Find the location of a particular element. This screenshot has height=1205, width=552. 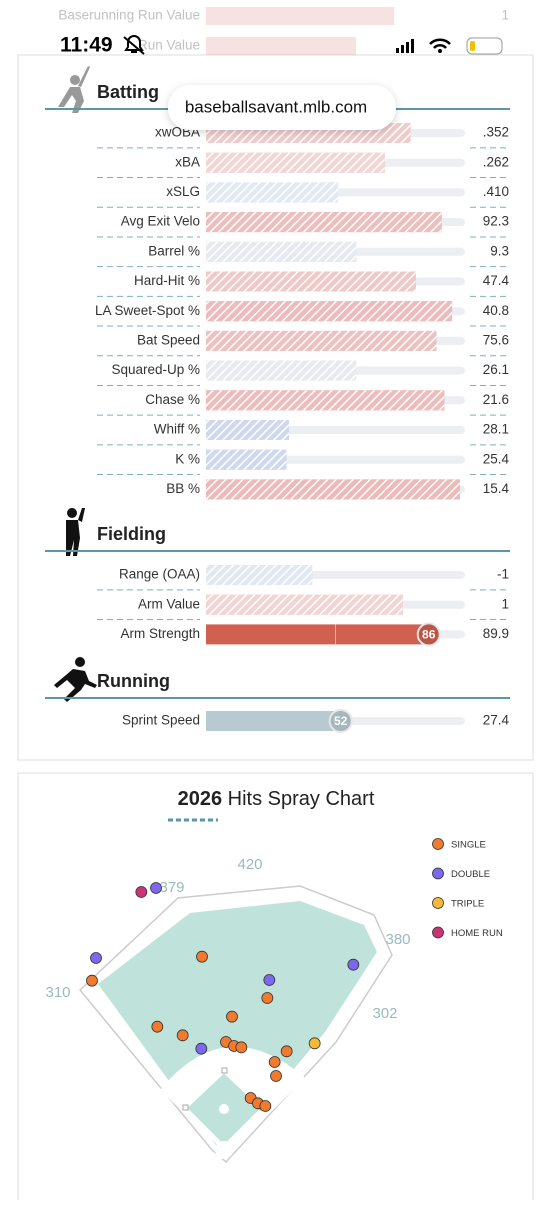

metric-label: Arm Value is located at coordinates (169, 603).